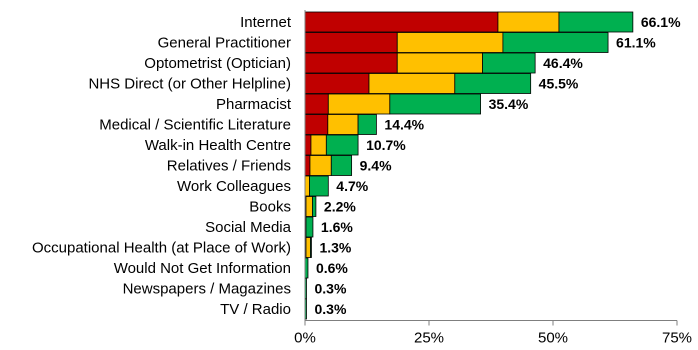 The height and width of the screenshot is (350, 698). I want to click on value-label: 4.7%, so click(352, 186).